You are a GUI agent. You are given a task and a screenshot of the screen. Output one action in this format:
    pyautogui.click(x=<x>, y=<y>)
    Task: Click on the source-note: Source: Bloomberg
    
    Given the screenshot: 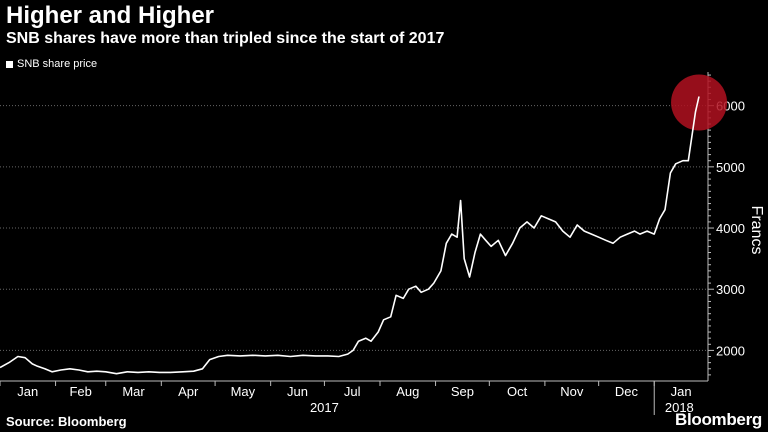 What is the action you would take?
    pyautogui.click(x=66, y=421)
    